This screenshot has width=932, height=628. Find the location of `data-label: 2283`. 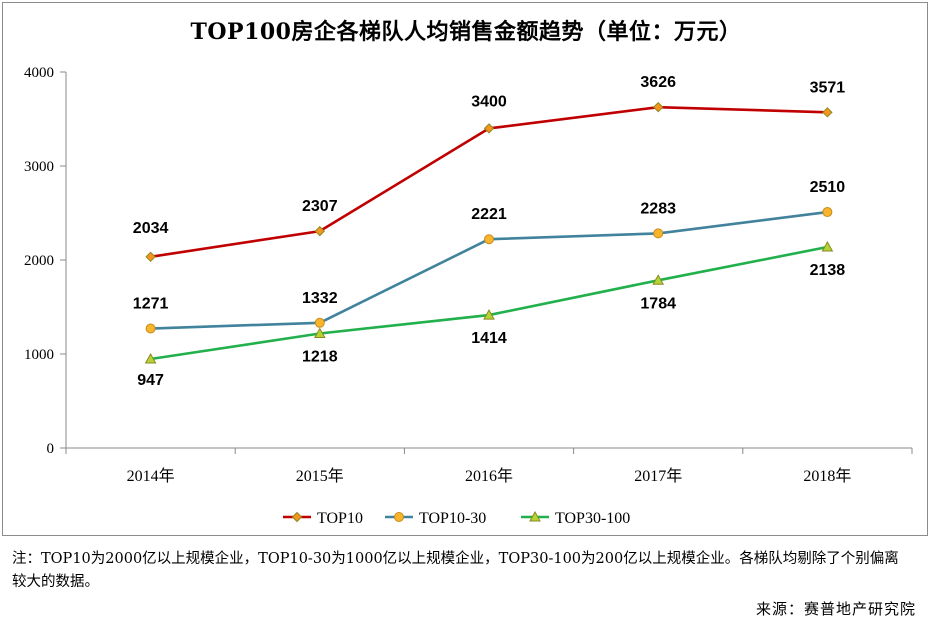

data-label: 2283 is located at coordinates (658, 208).